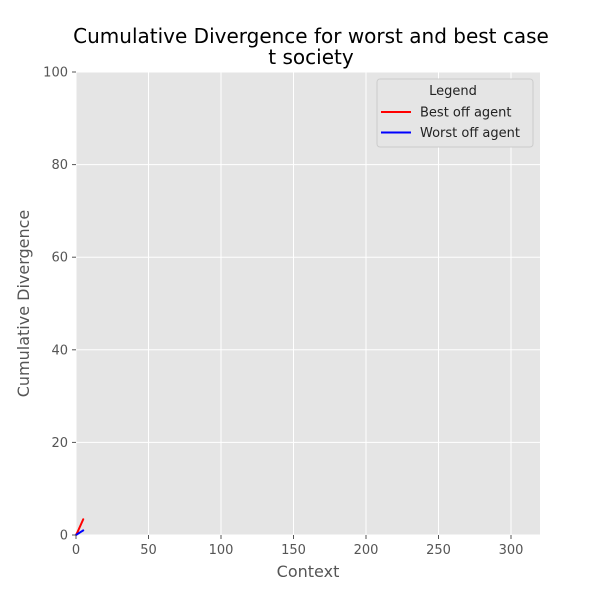 The height and width of the screenshot is (604, 600). I want to click on y-tick-label: 100, so click(55, 73).